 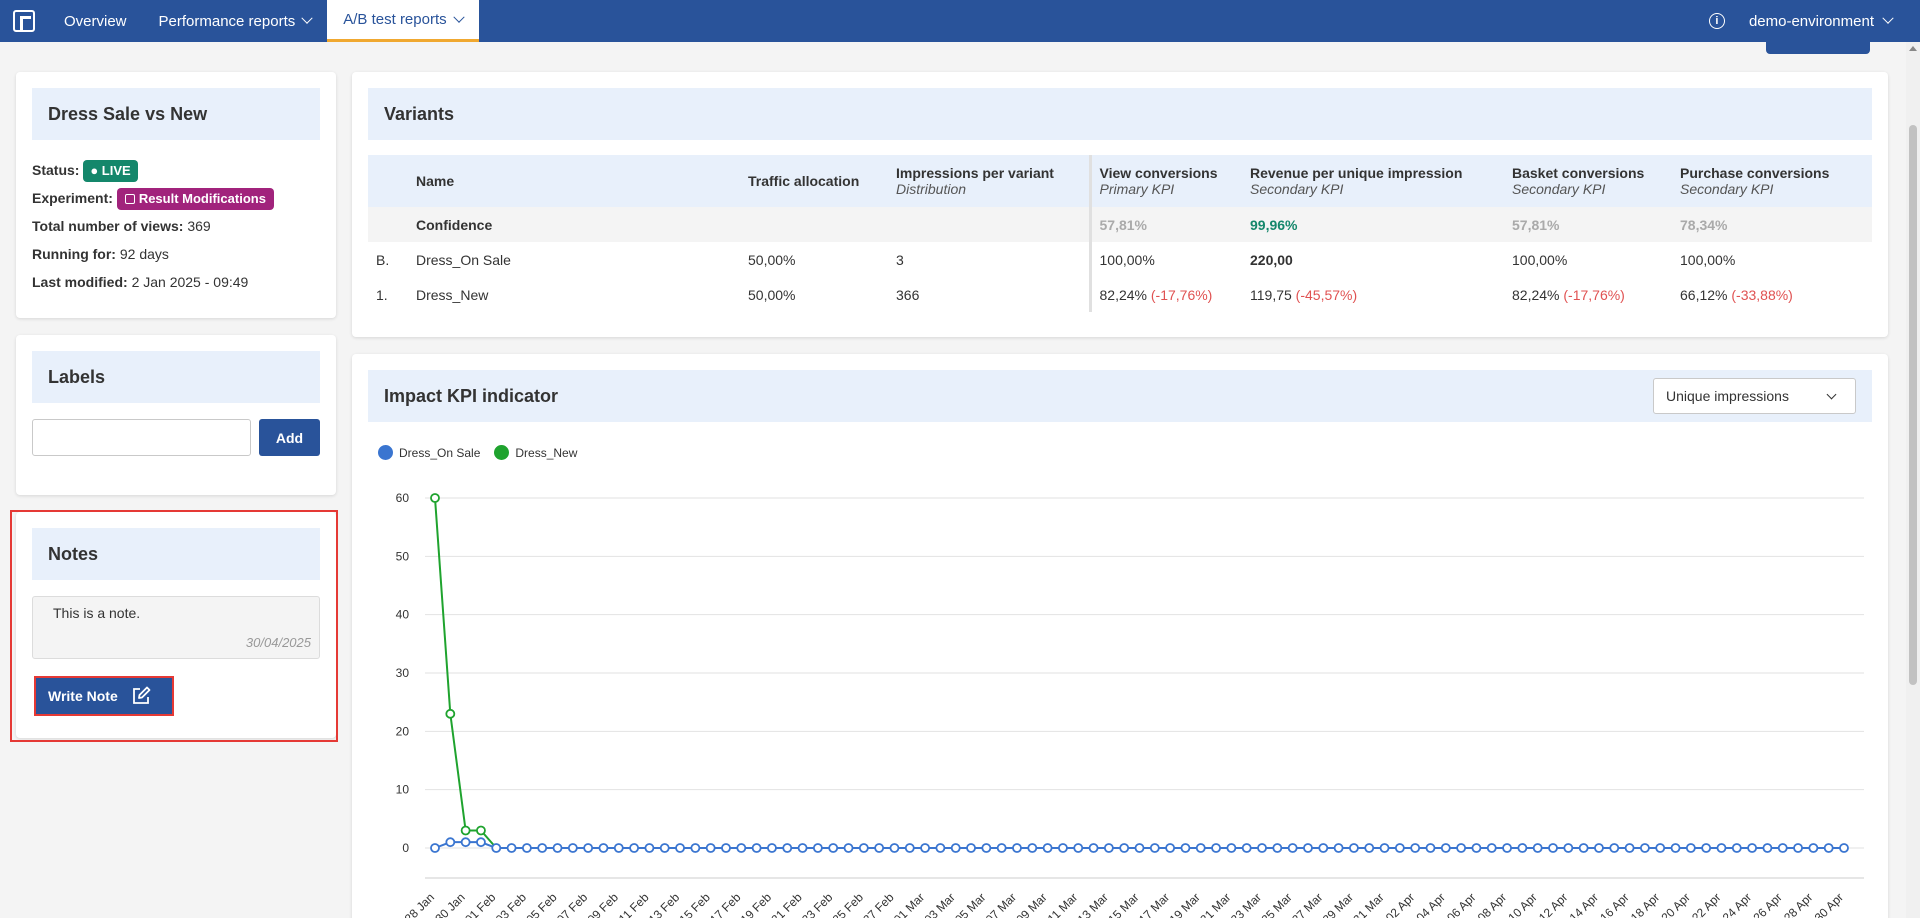 I want to click on x-tick-label: 09 Feb, so click(x=603, y=904).